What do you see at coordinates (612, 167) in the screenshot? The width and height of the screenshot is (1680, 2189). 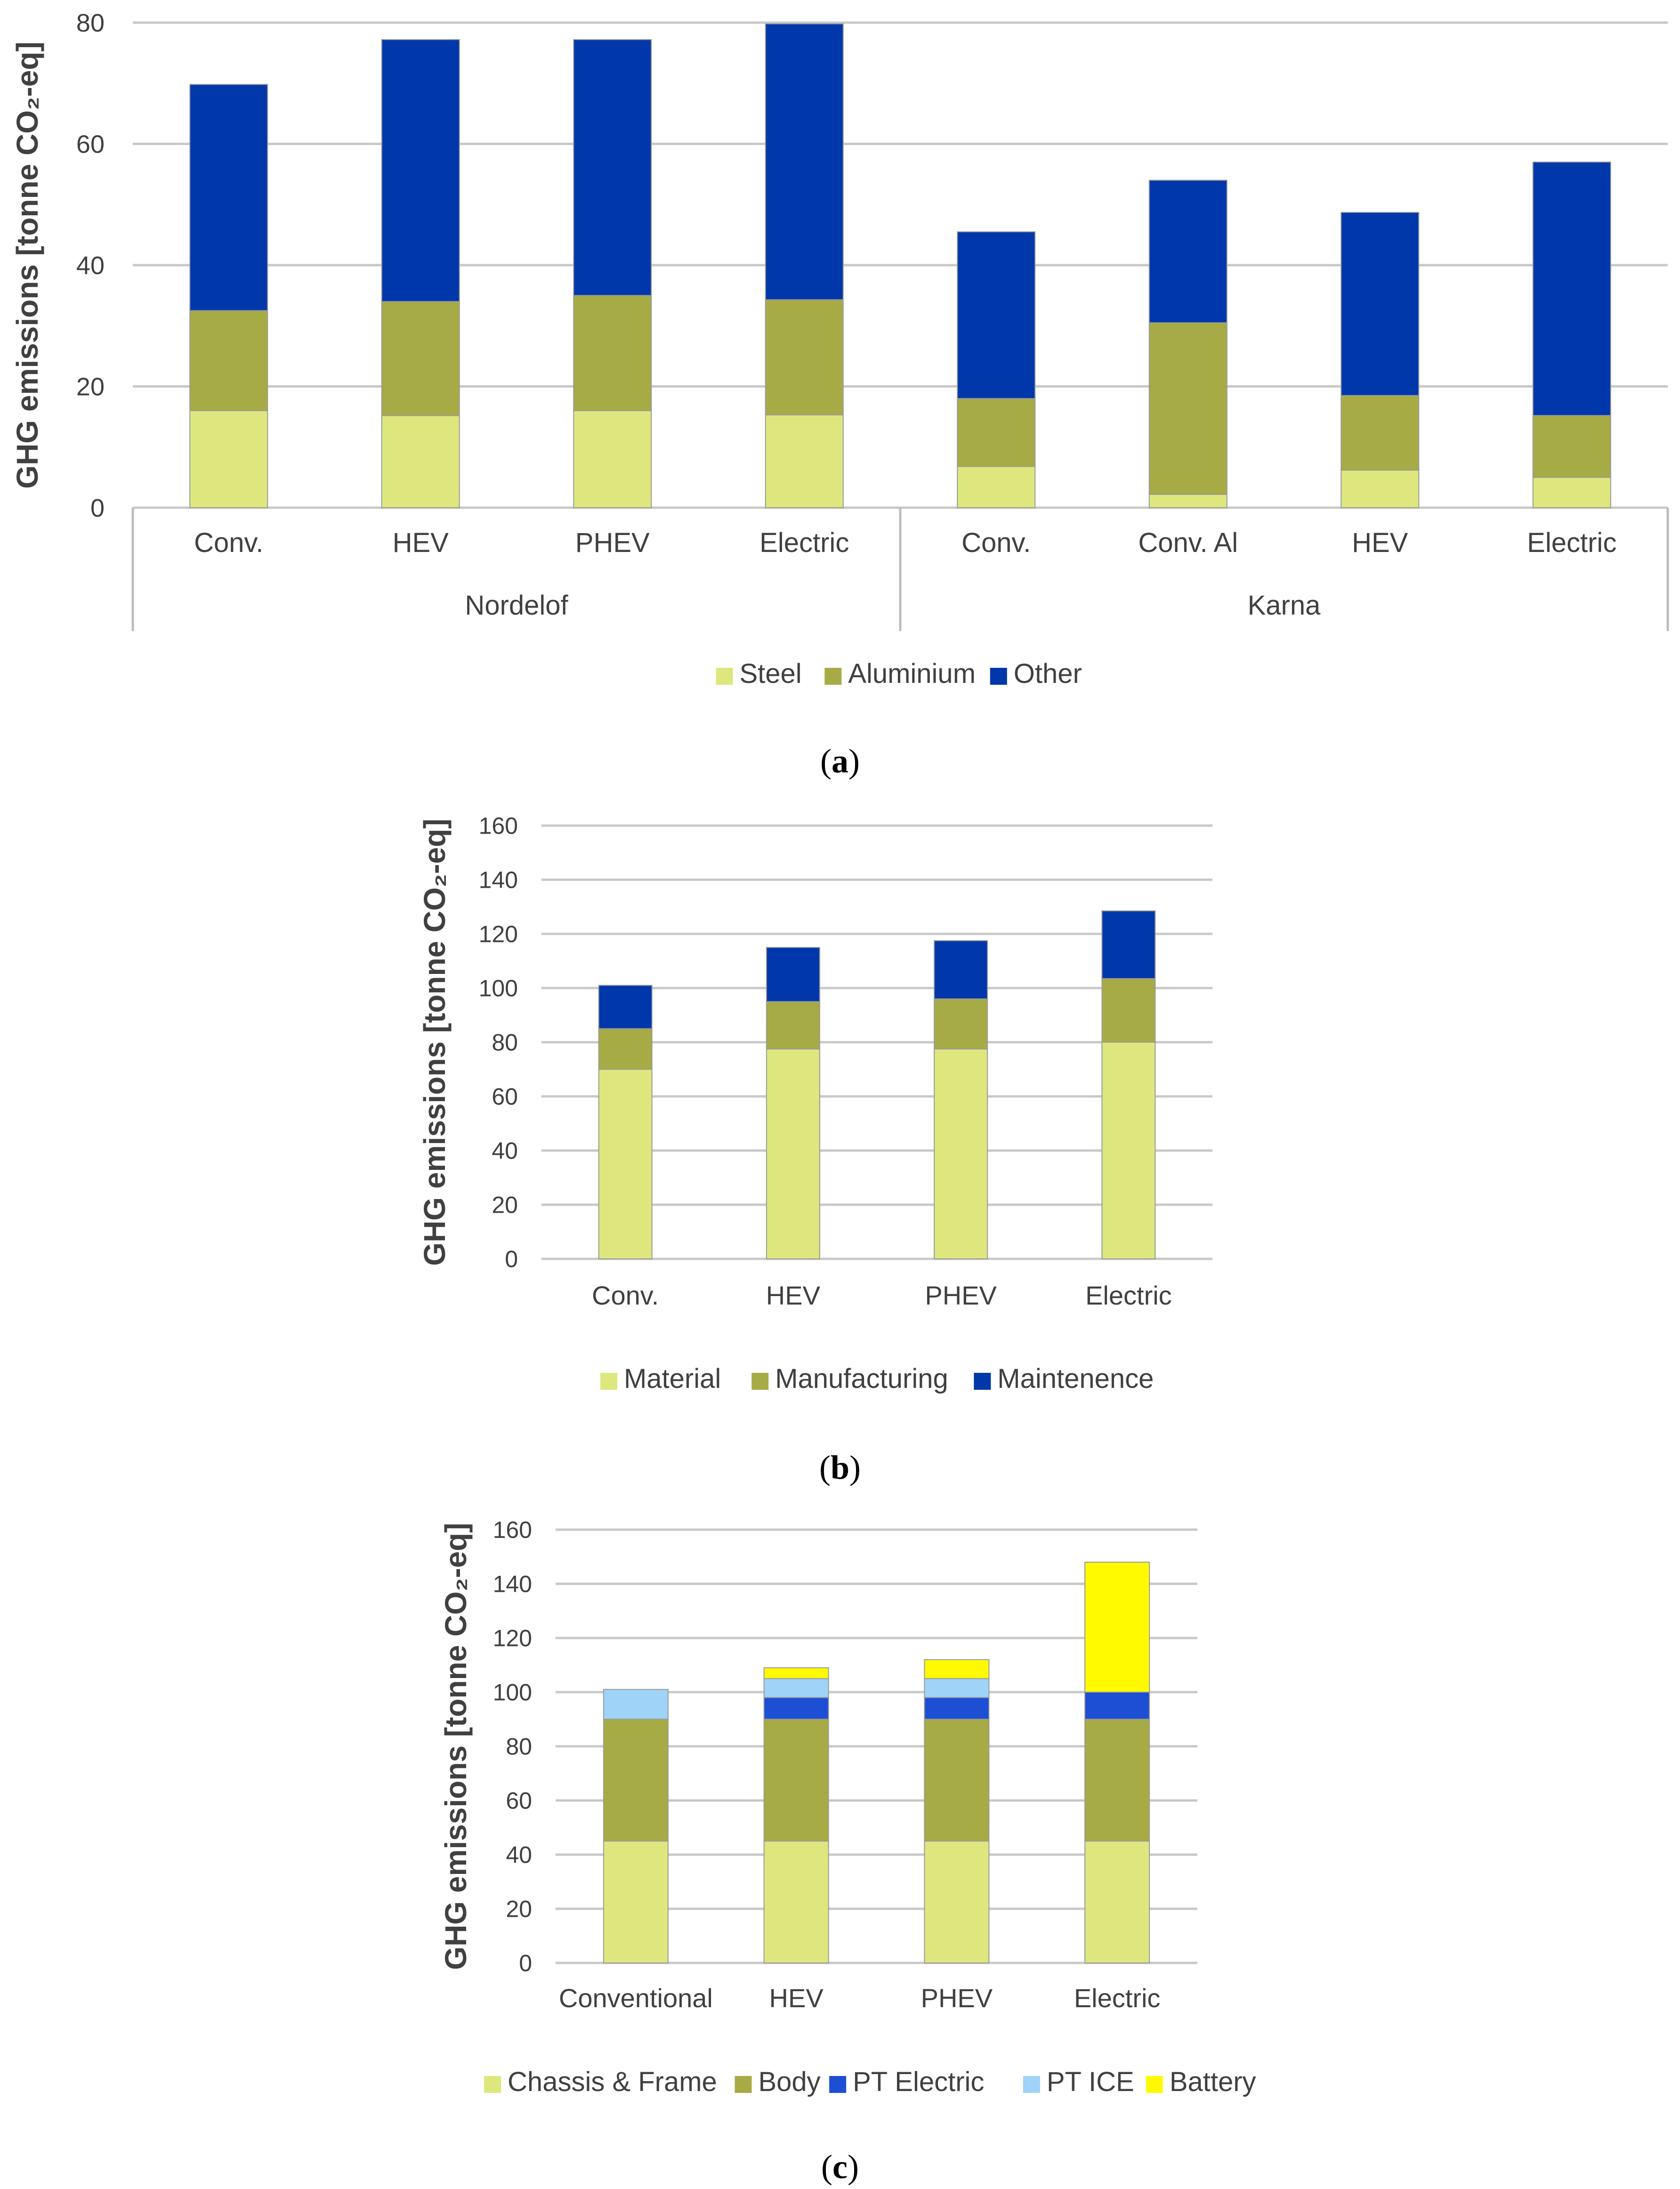 I see `bar-other-phev` at bounding box center [612, 167].